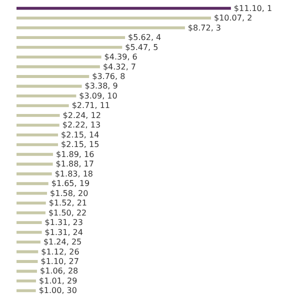 This screenshot has width=299, height=298. Describe the element at coordinates (119, 67) in the screenshot. I see `data-label: $4.32, 7` at that location.